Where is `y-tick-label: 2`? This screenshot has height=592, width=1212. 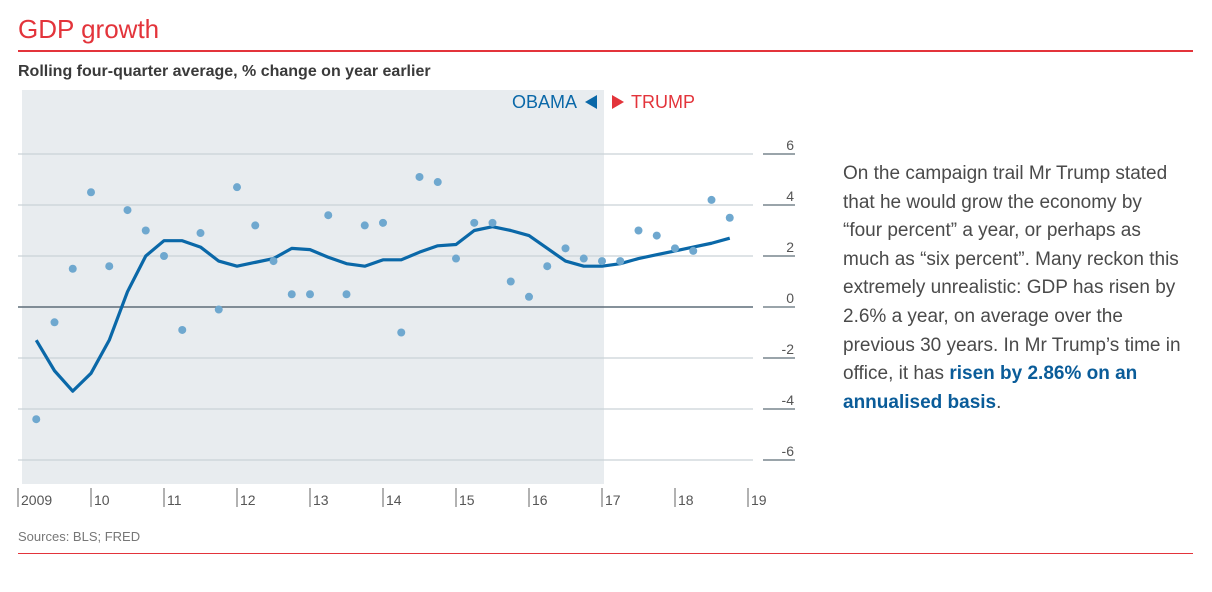 y-tick-label: 2 is located at coordinates (790, 247).